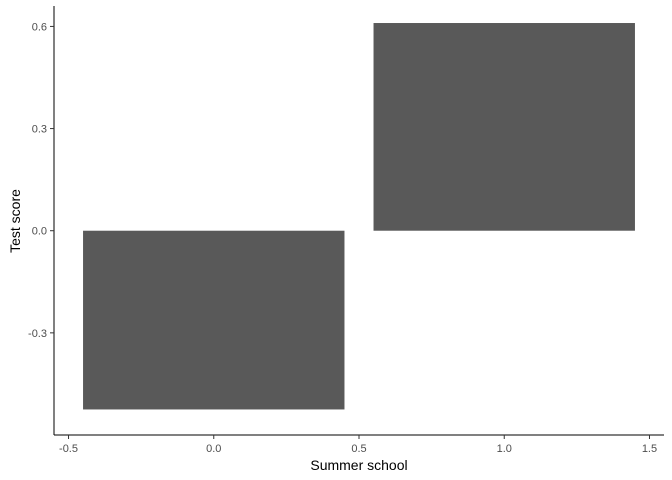 This screenshot has width=672, height=480. Describe the element at coordinates (504, 449) in the screenshot. I see `x-tick-label: 1.0` at that location.